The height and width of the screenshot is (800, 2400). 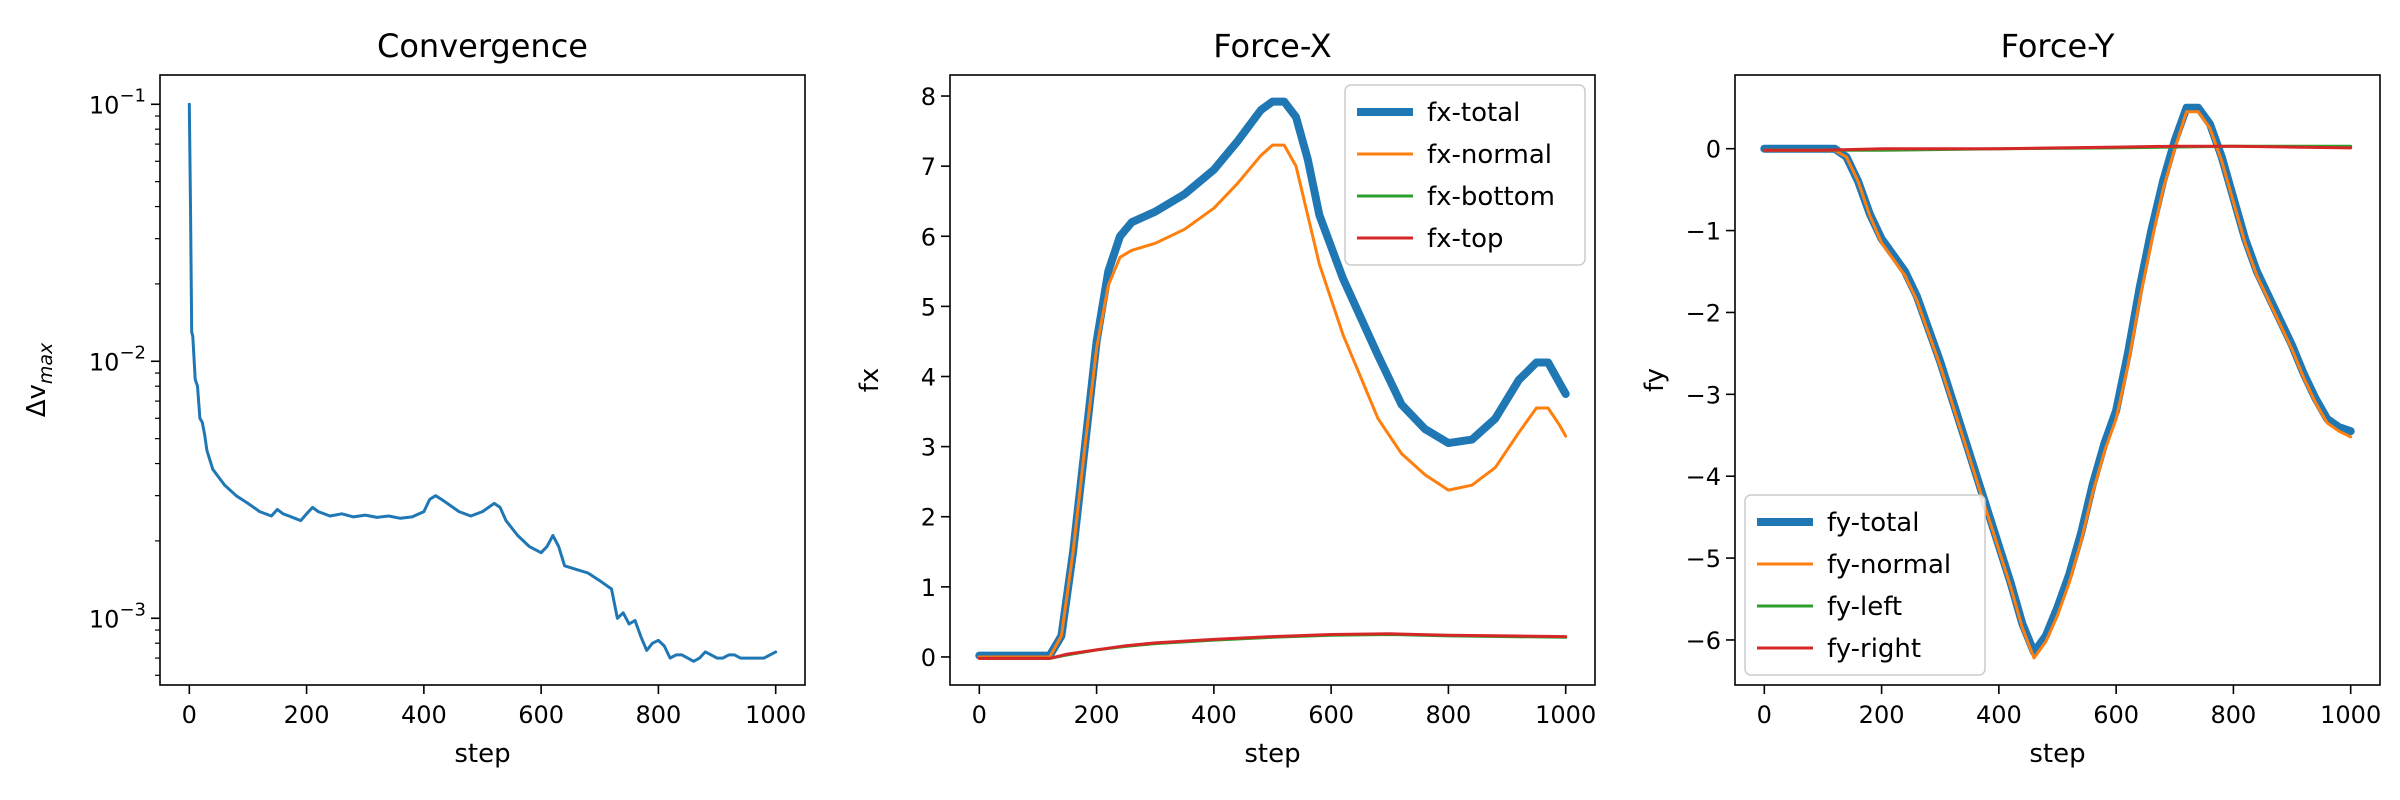 I want to click on y-axis-label: fy, so click(x=1655, y=380).